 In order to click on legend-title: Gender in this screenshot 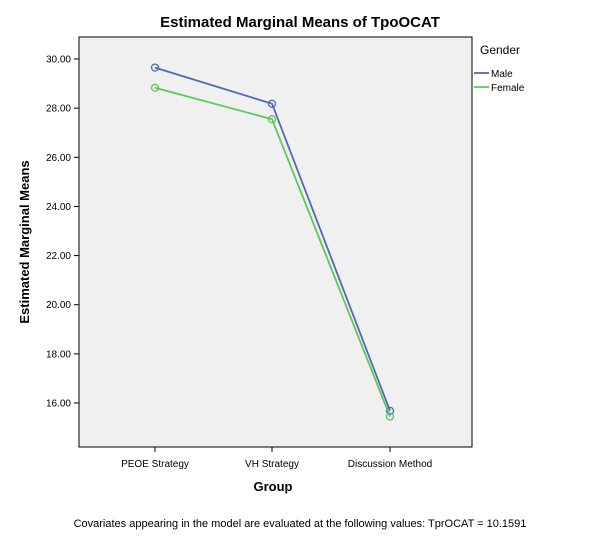, I will do `click(500, 50)`.